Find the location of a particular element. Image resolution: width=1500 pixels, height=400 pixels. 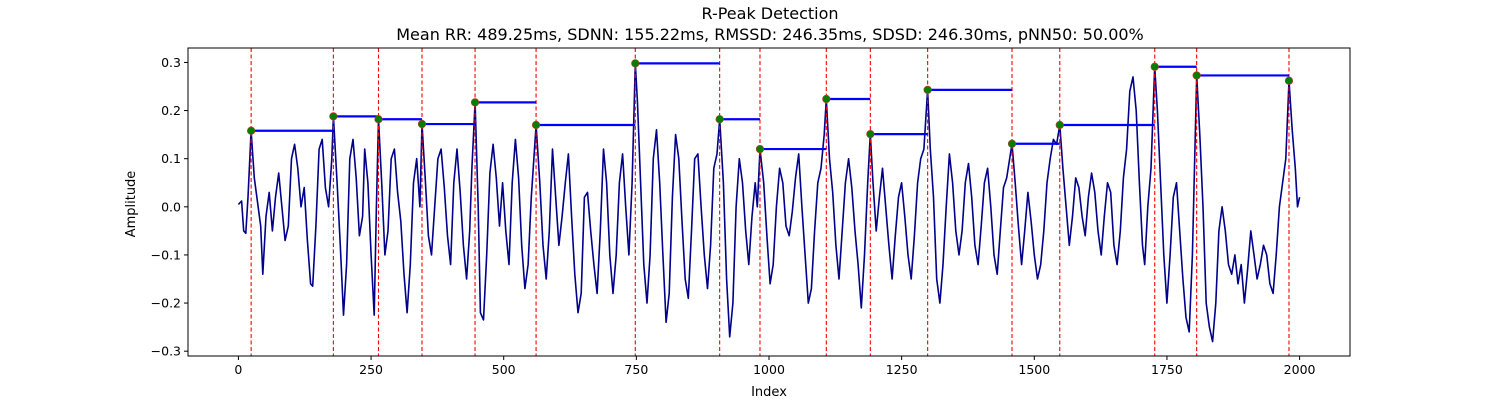

x-tick-label-0: 0 is located at coordinates (238, 369).